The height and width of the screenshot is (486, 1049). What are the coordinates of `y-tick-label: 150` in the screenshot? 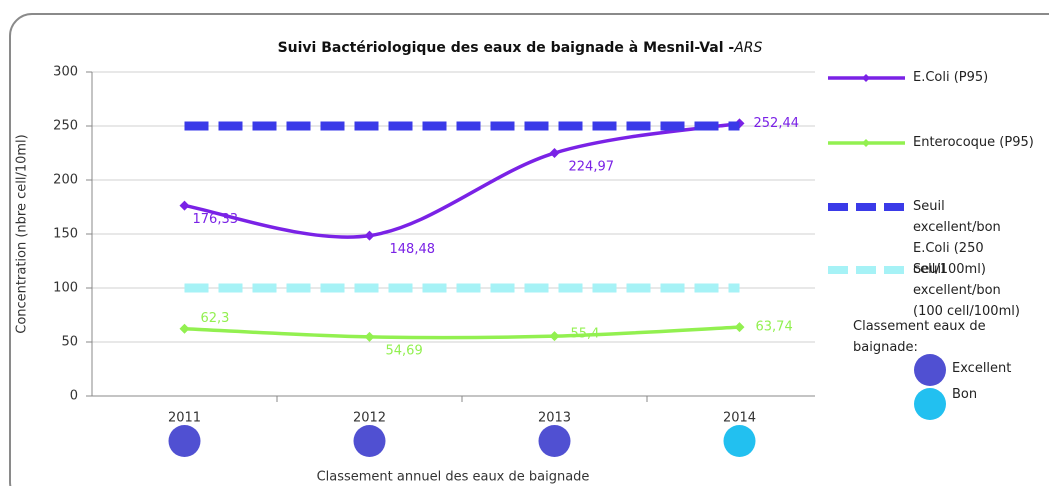 It's located at (65, 234).